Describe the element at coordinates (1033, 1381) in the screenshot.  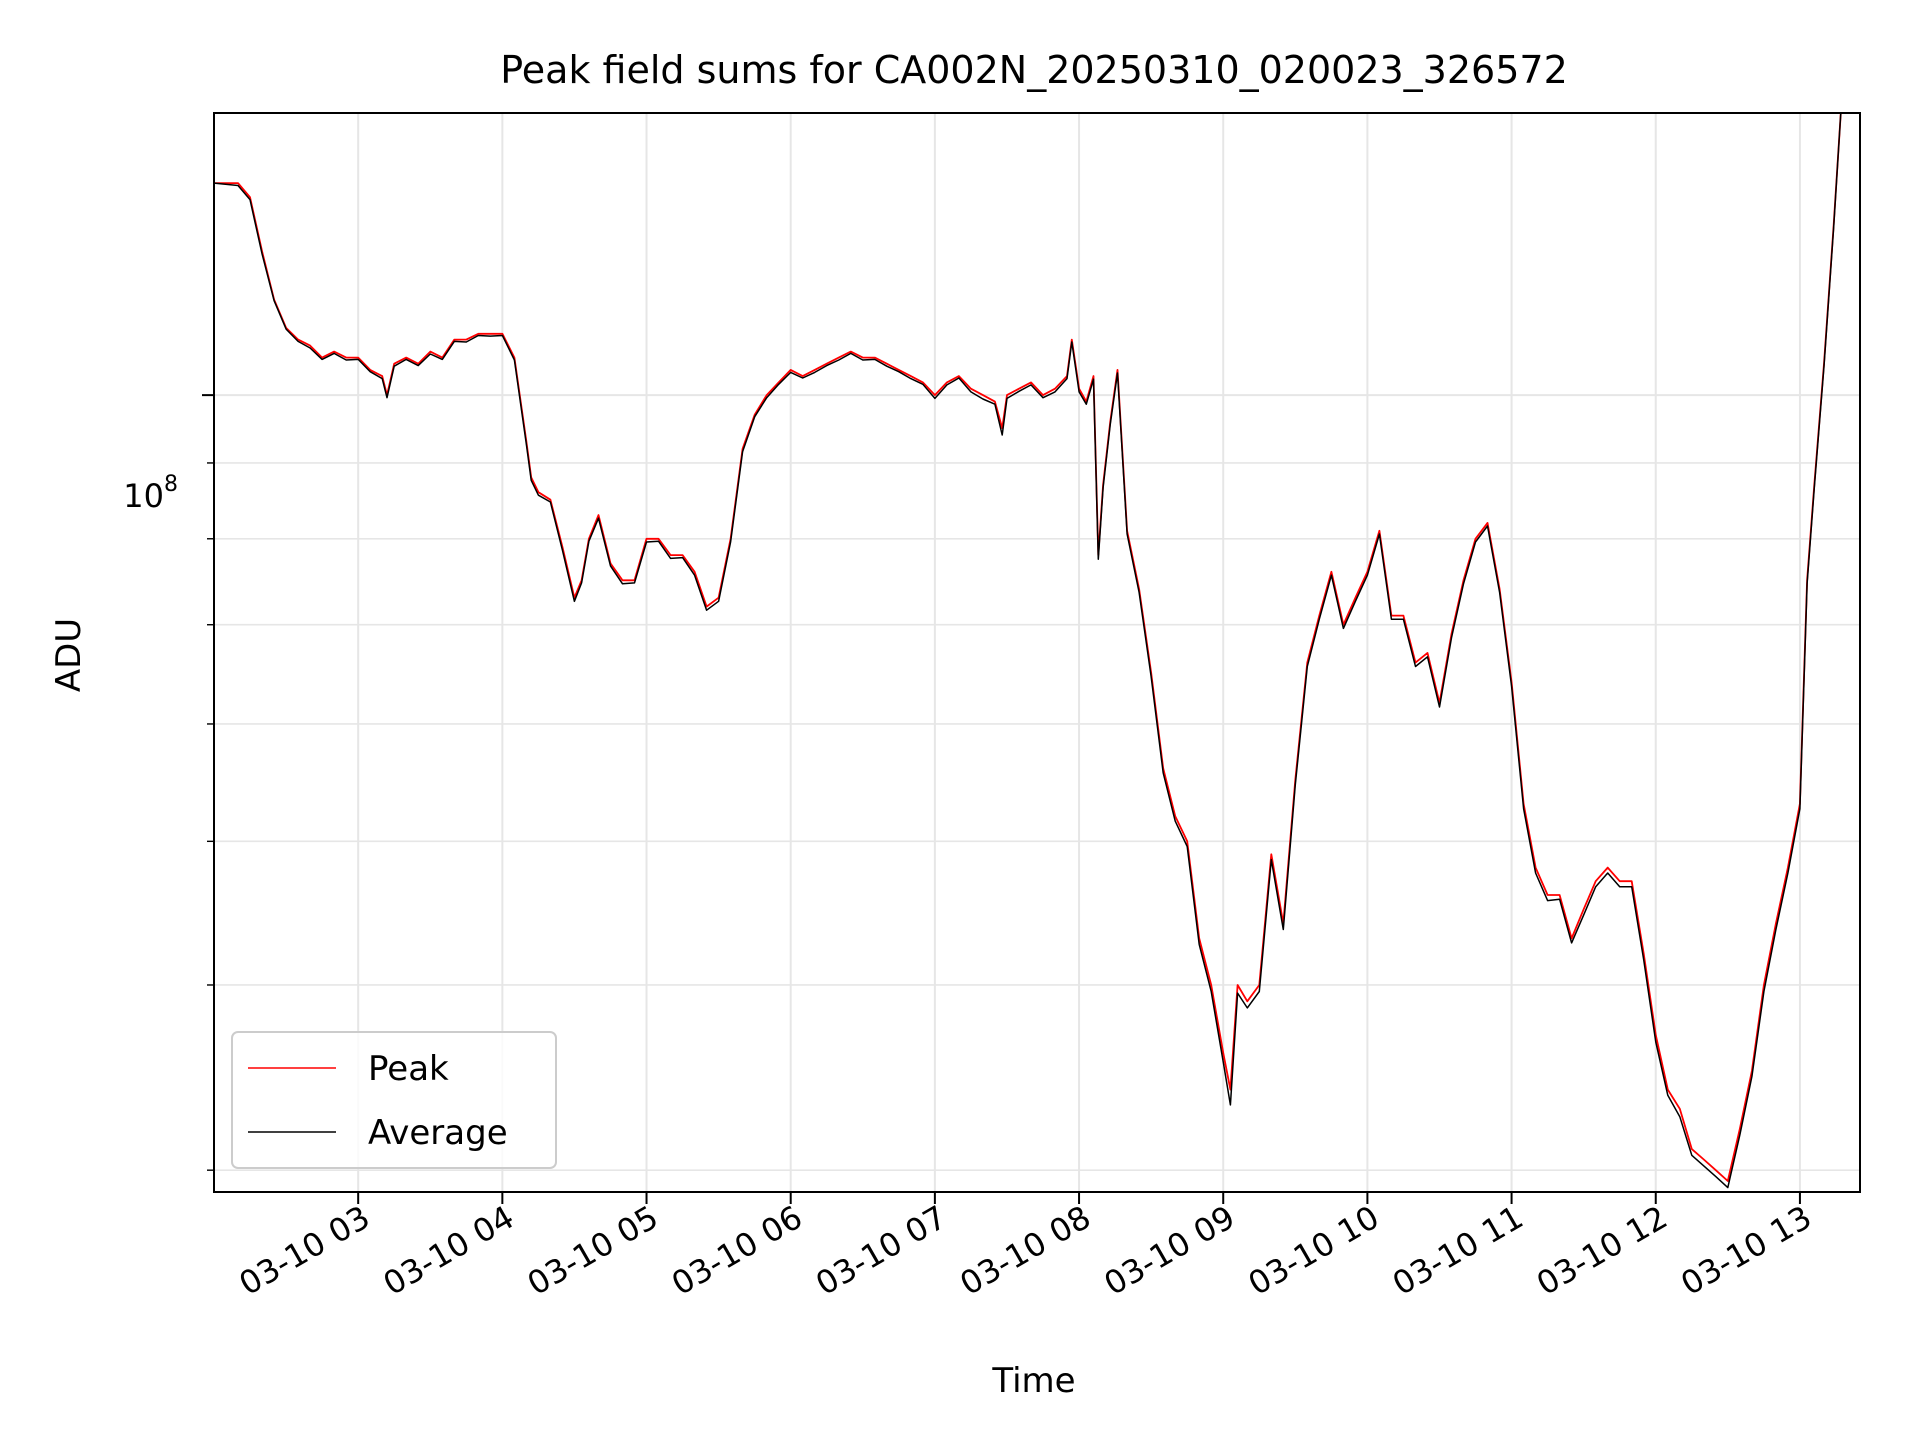
I see `x-axis-label: Time` at that location.